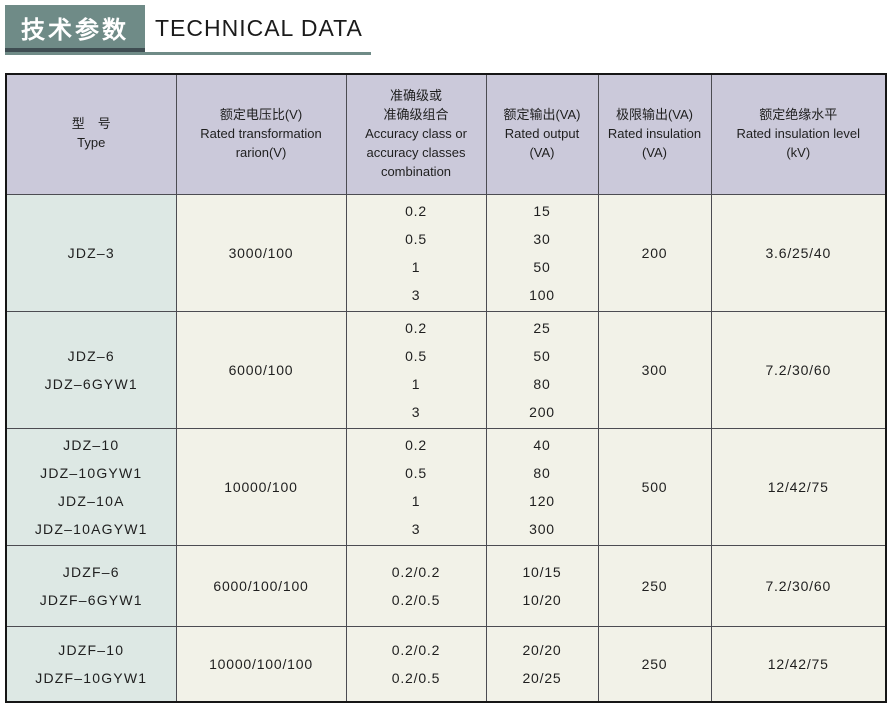 This screenshot has width=890, height=703. Describe the element at coordinates (75, 28) in the screenshot. I see `page-title-zh: 技术参数` at that location.